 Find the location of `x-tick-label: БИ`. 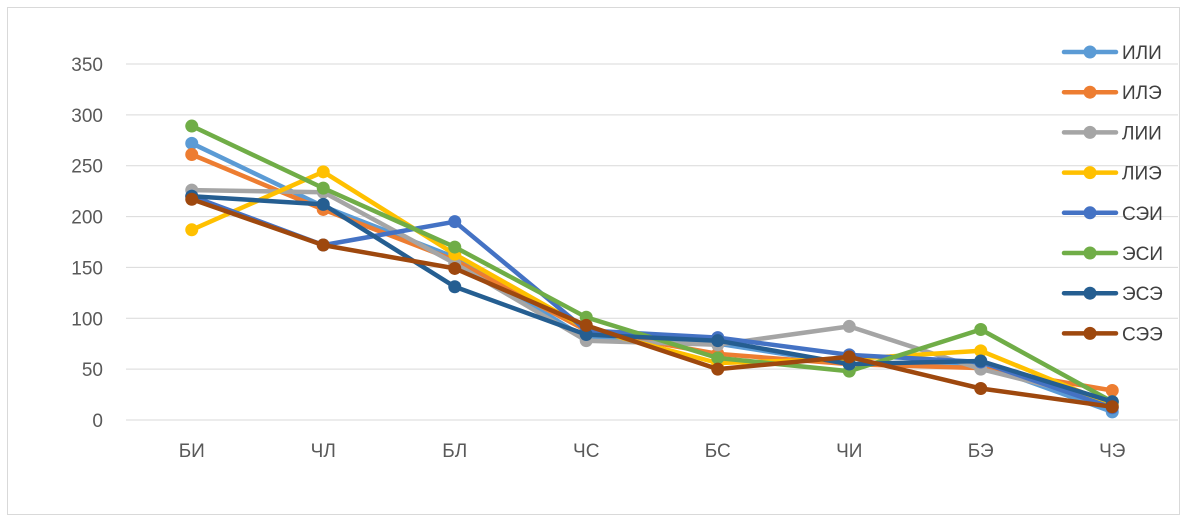

x-tick-label: БИ is located at coordinates (192, 451).